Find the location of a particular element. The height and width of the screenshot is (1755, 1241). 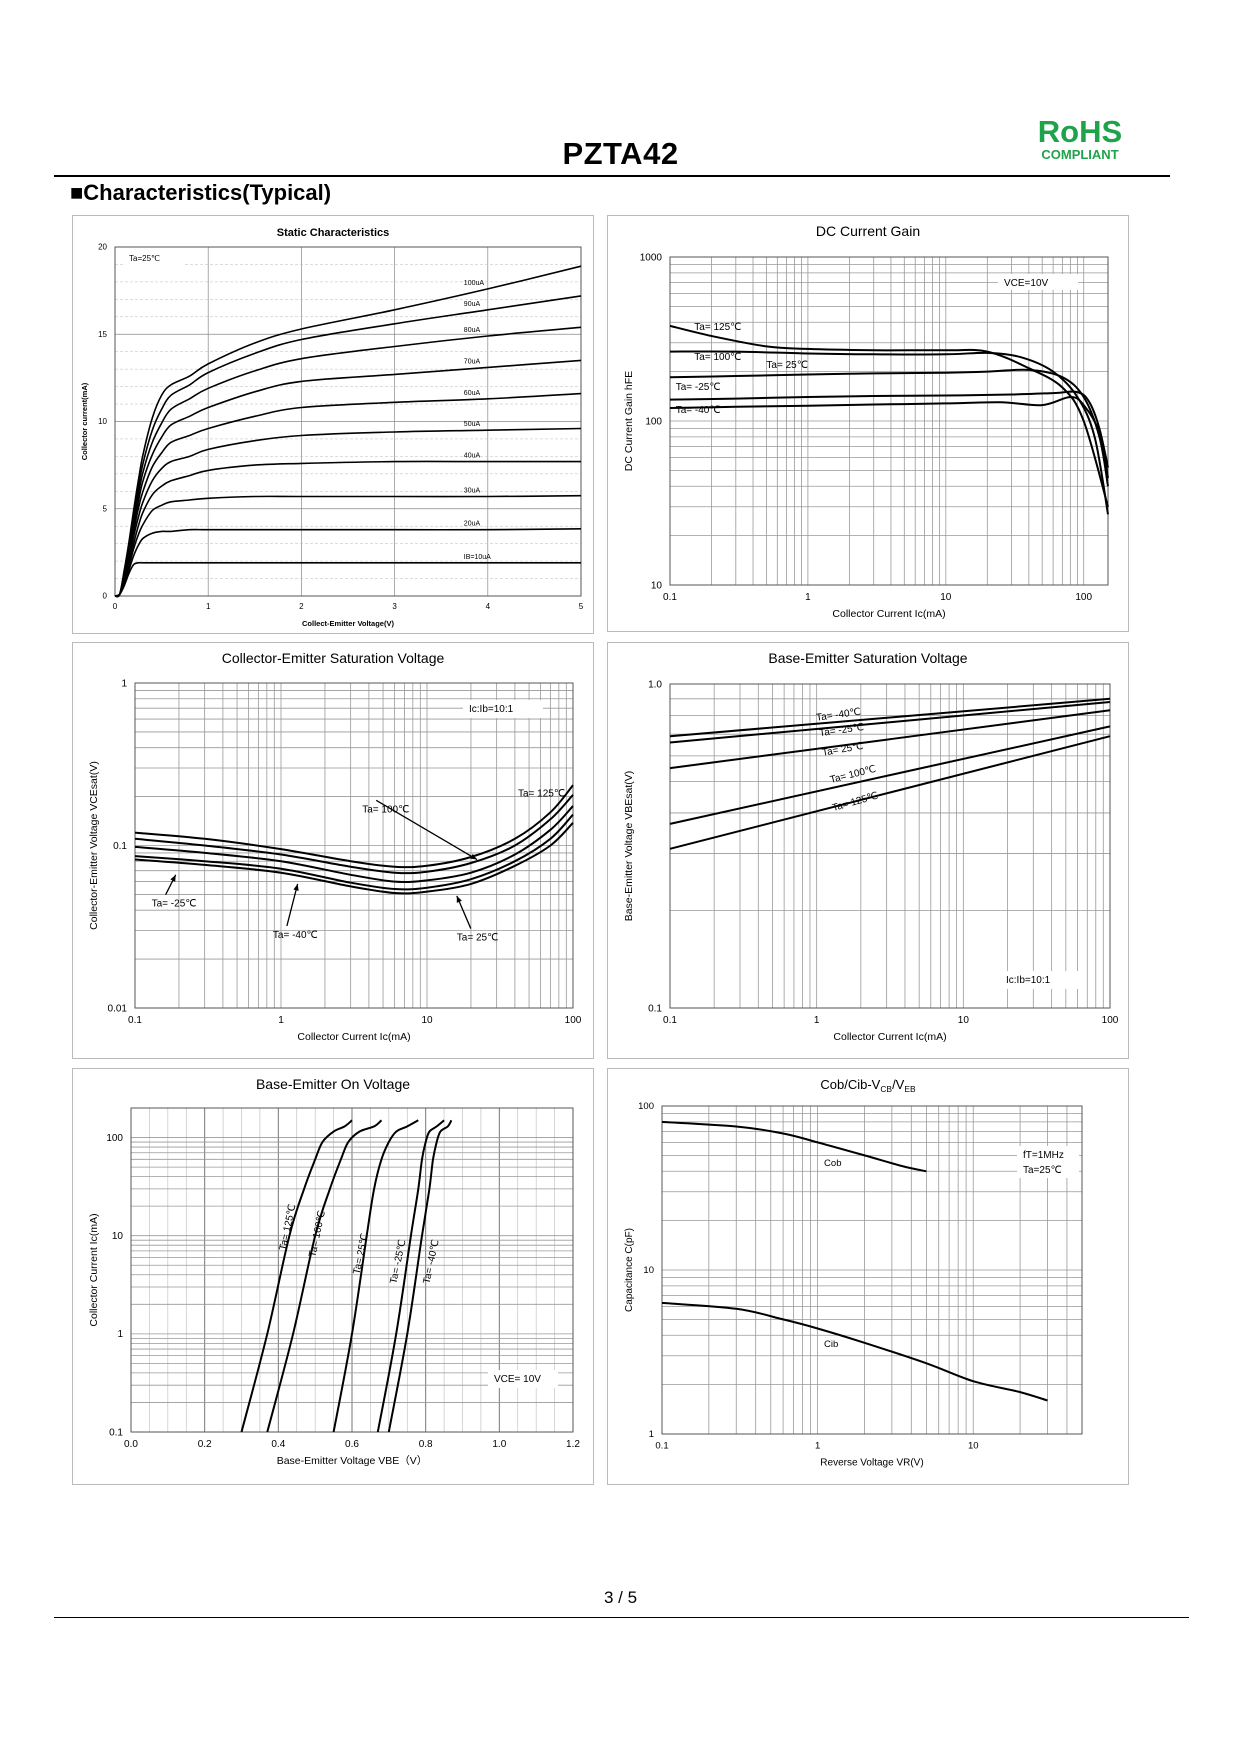

series-label: 30uA is located at coordinates (472, 491).